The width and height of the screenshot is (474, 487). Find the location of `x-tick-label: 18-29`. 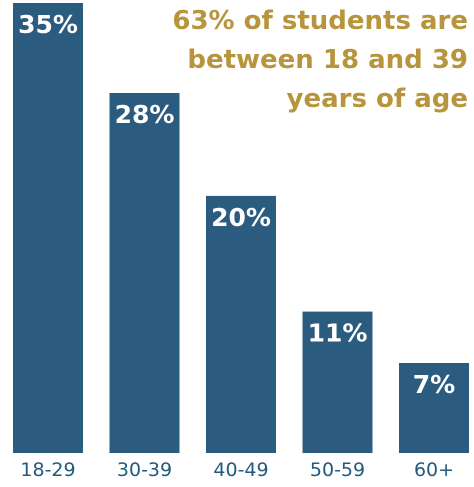

x-tick-label: 18-29 is located at coordinates (47, 470).